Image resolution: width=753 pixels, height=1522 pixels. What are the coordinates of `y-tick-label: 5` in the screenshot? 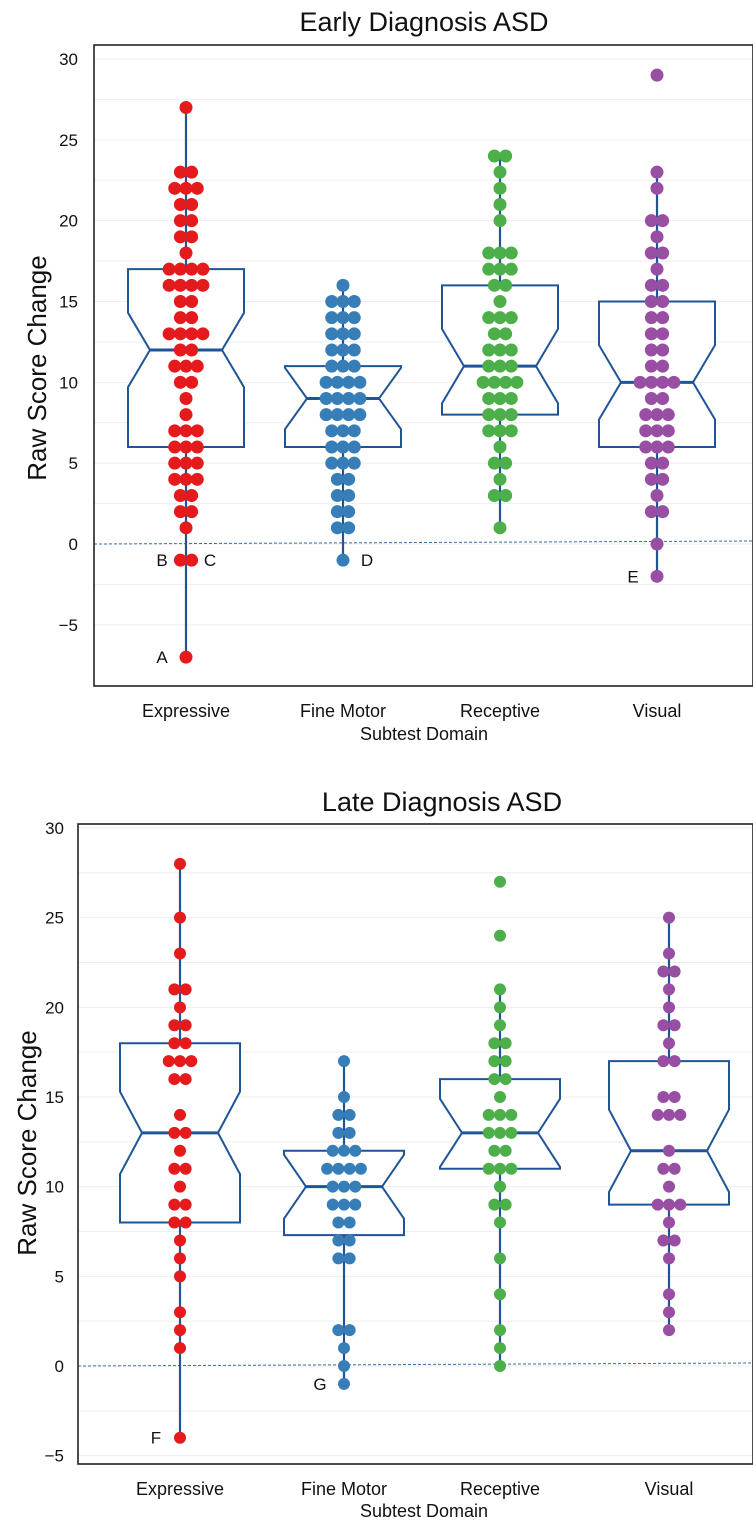 It's located at (59, 1276).